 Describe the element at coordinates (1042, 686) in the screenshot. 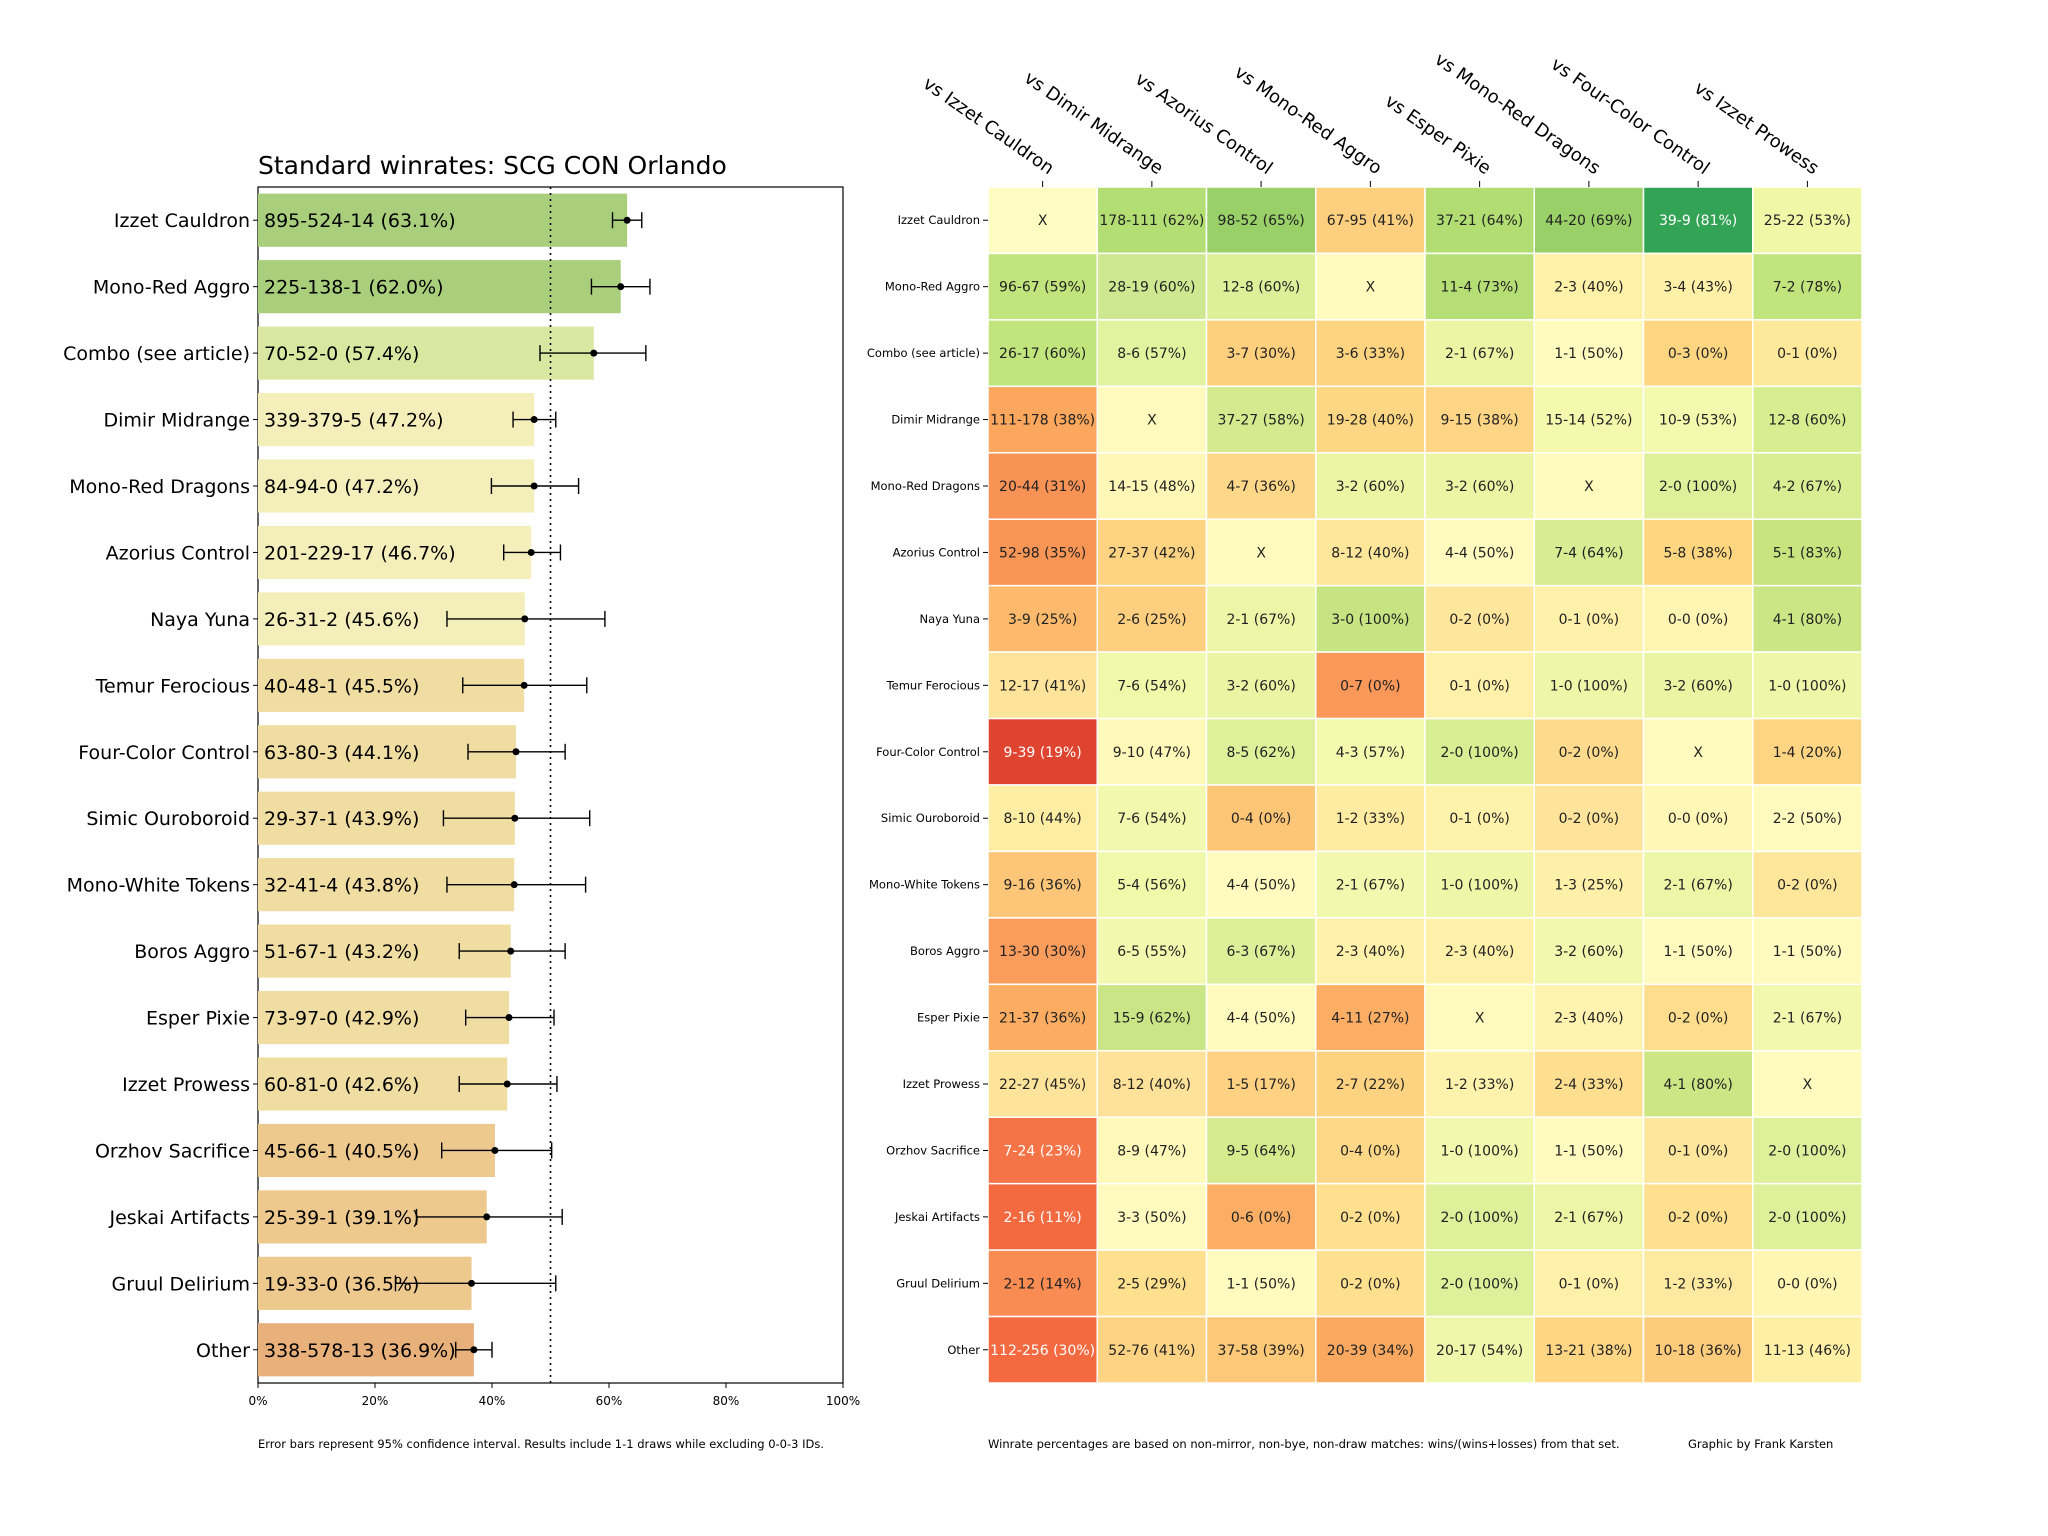

I see `heatmap-cell-label: 12-17 (41%)` at that location.